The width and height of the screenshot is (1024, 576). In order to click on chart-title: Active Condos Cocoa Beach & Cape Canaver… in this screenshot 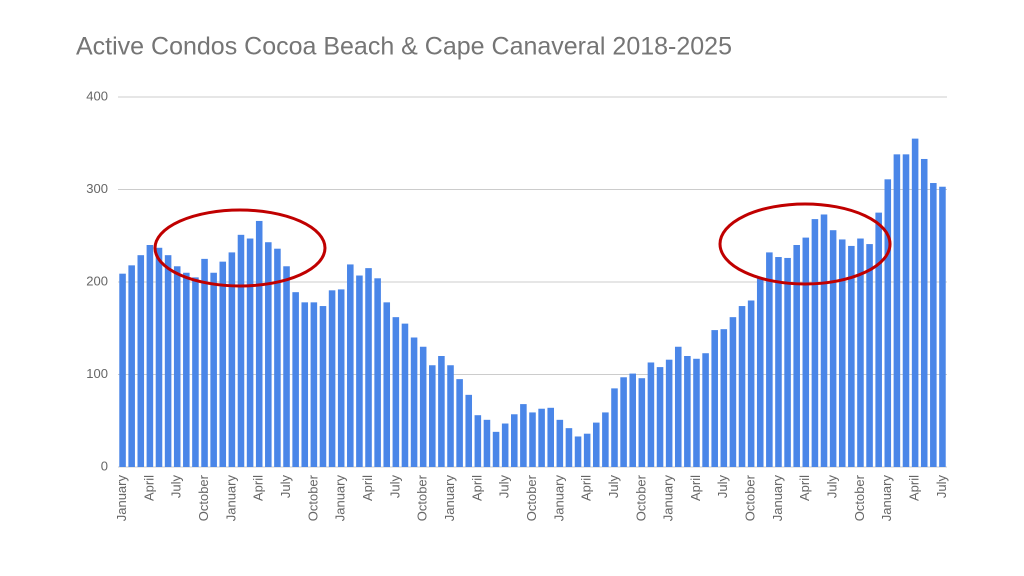, I will do `click(404, 47)`.